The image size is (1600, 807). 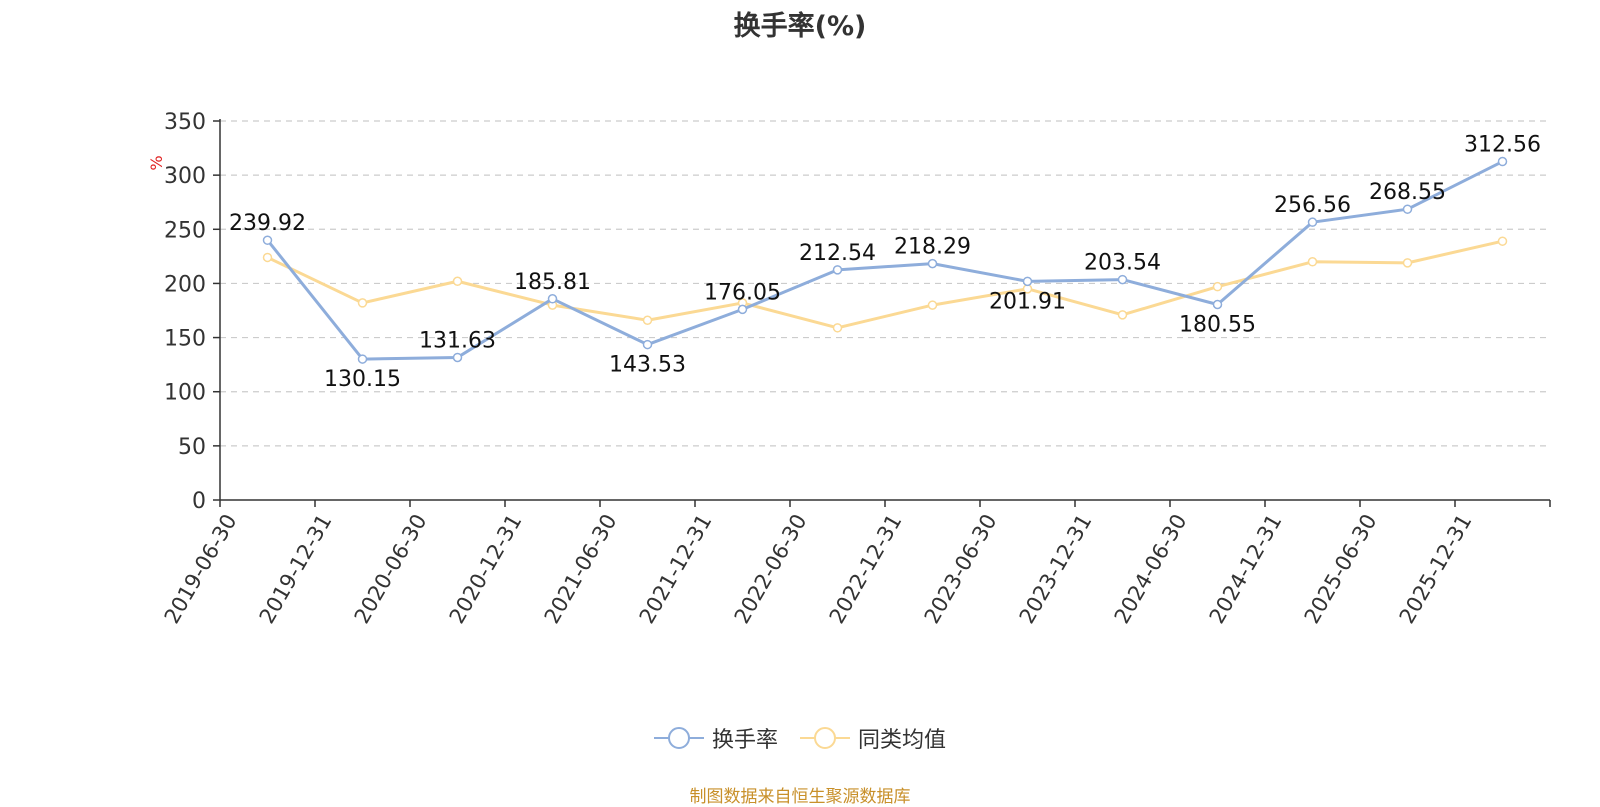 I want to click on data-label: 218.29, so click(x=932, y=247).